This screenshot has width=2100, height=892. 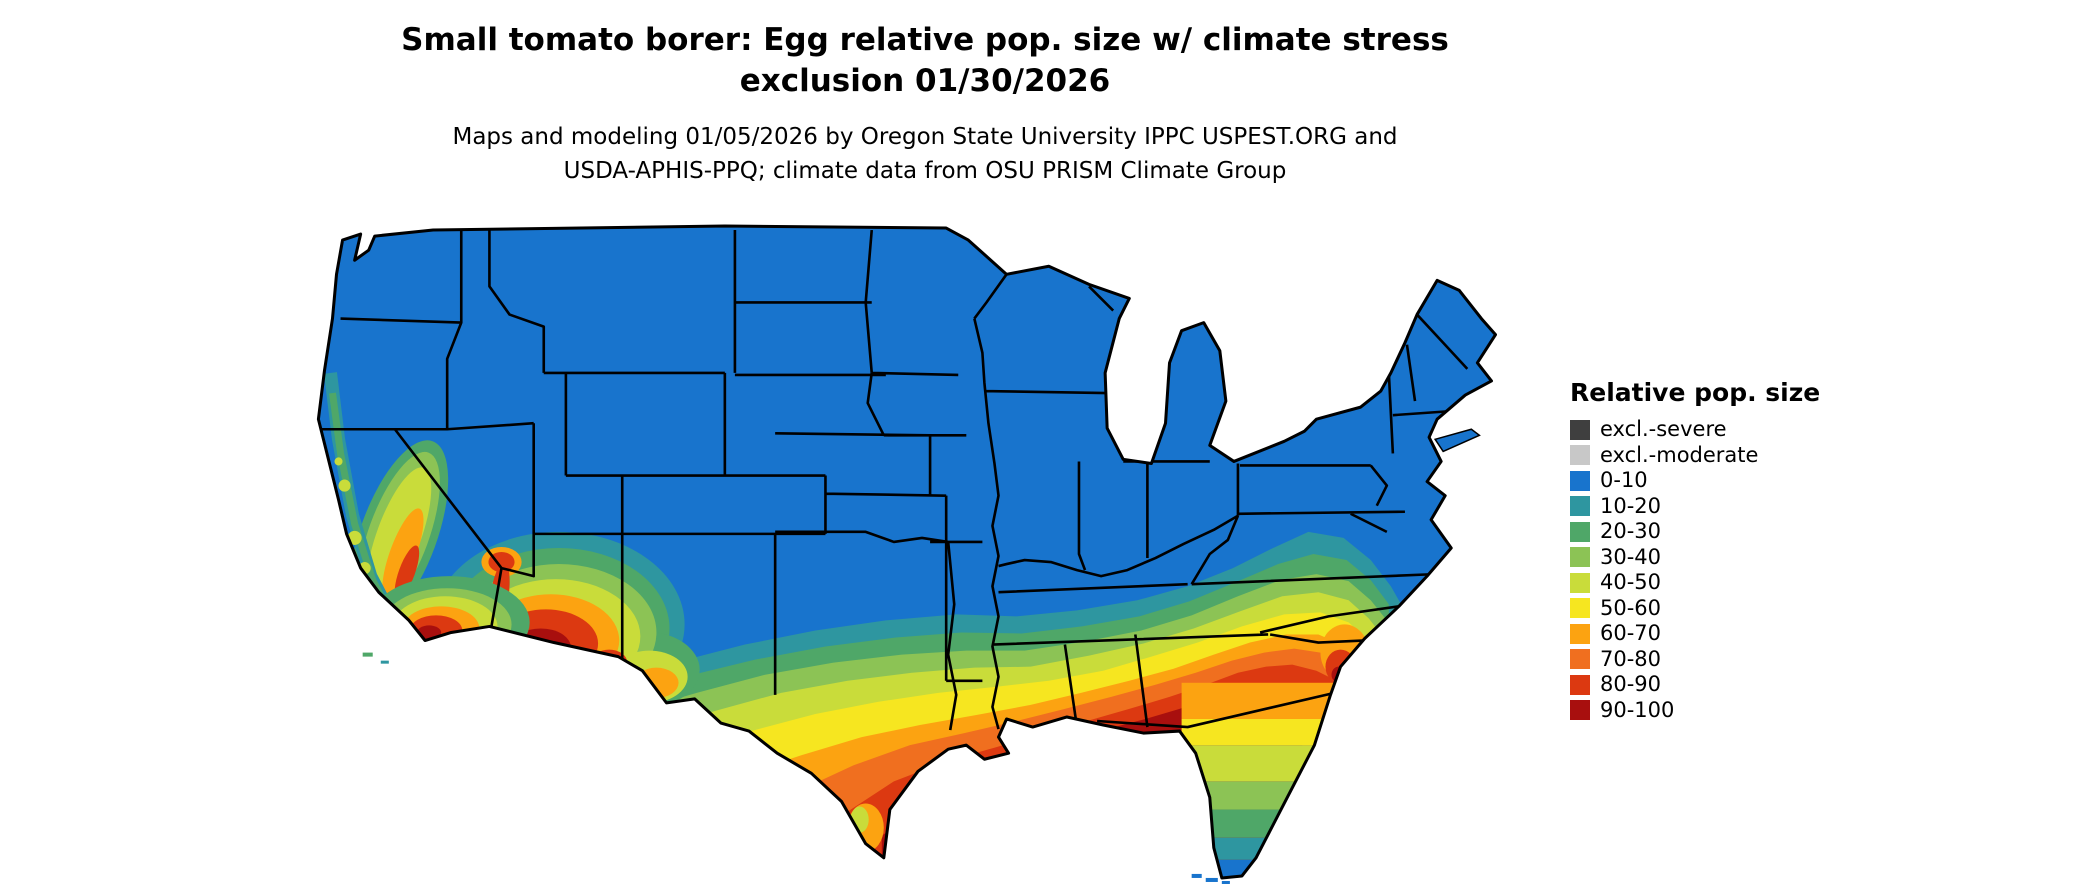 I want to click on legend-item: 30-40, so click(x=1695, y=558).